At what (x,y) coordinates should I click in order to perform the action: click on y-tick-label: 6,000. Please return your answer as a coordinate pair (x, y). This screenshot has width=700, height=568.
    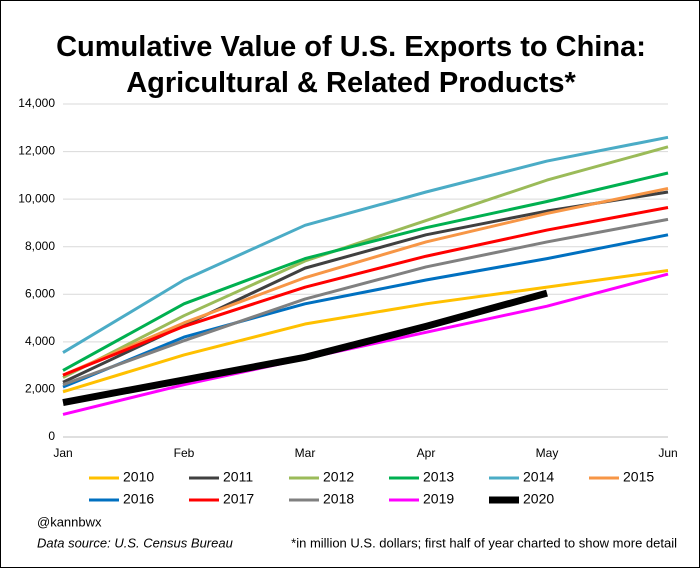
    Looking at the image, I should click on (40, 293).